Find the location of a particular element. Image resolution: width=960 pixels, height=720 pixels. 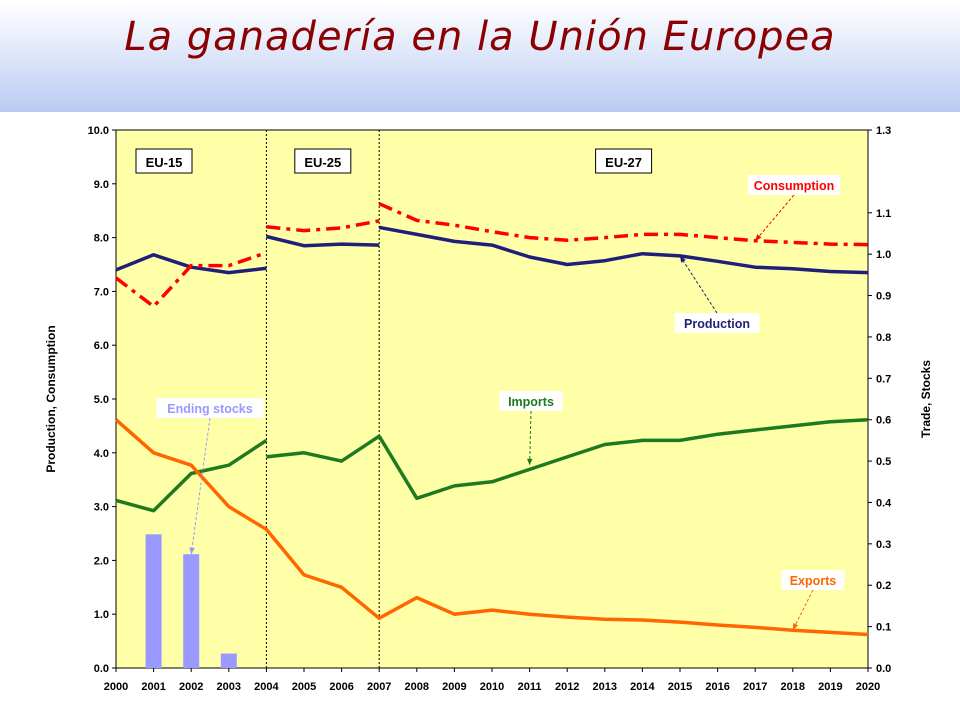

x-tick-label: 2016 is located at coordinates (717, 687).